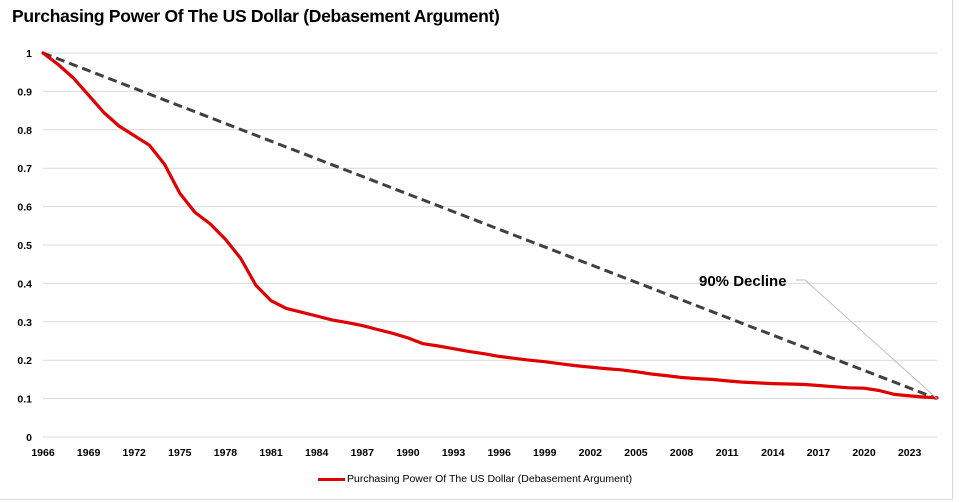  What do you see at coordinates (864, 453) in the screenshot?
I see `x-tick-label: 2020` at bounding box center [864, 453].